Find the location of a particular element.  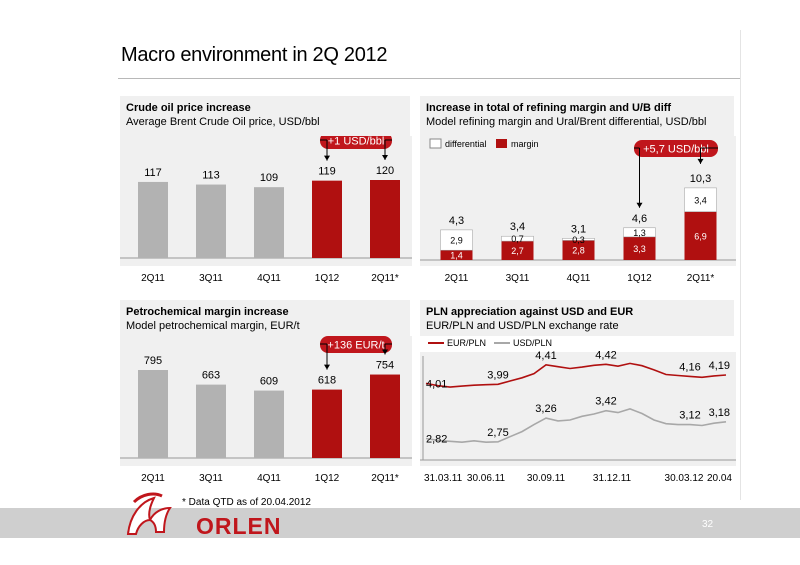

legend-label-differential: differential is located at coordinates (465, 144).